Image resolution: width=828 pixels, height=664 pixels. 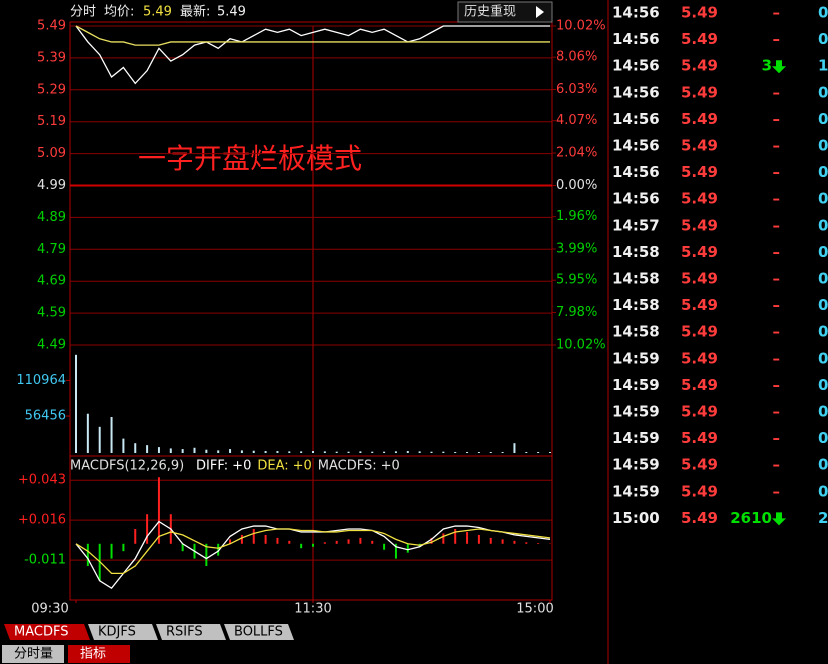 I want to click on y2-tick-label: 6.03%, so click(x=576, y=89).